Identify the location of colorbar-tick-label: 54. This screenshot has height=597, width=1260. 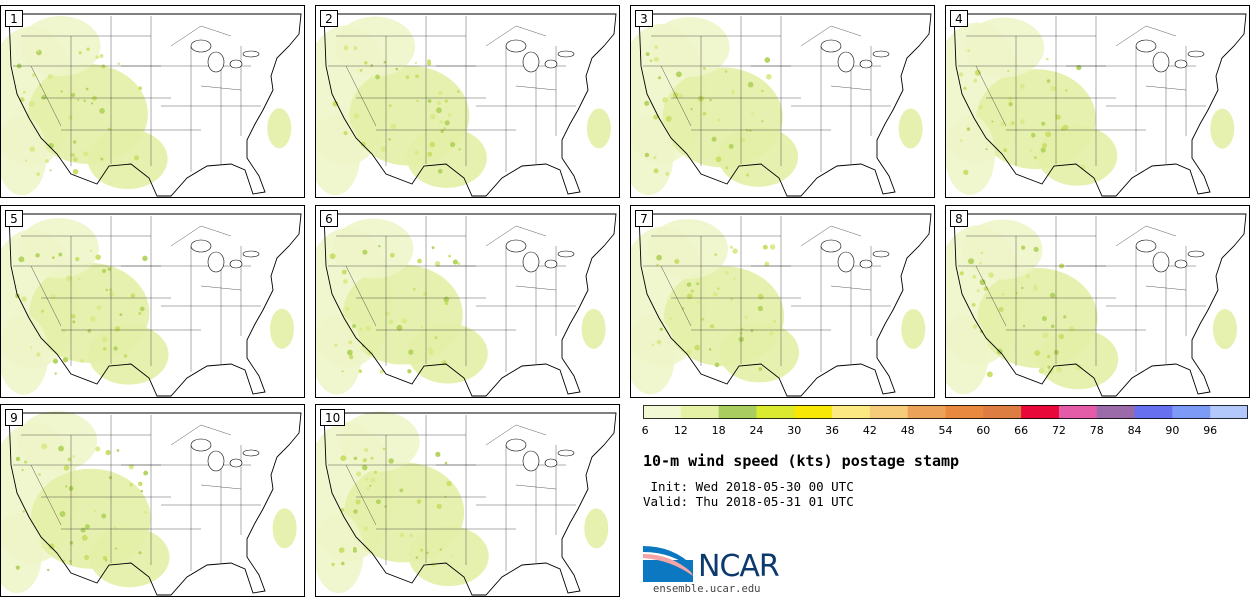
(945, 430).